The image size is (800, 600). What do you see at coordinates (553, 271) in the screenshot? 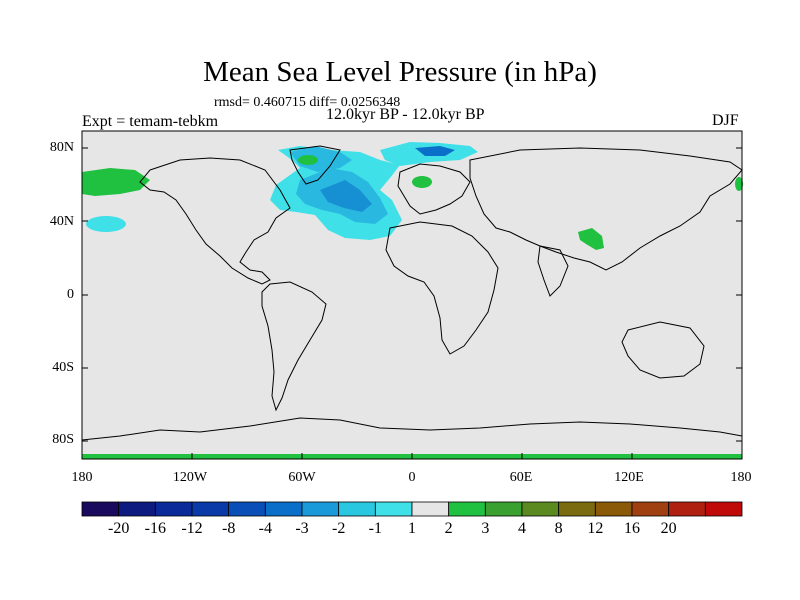
I see `coast-india` at bounding box center [553, 271].